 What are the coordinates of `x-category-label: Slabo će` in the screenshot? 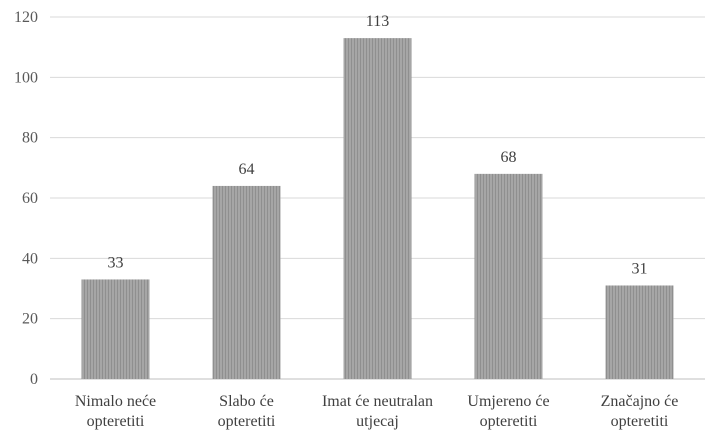 It's located at (246, 401).